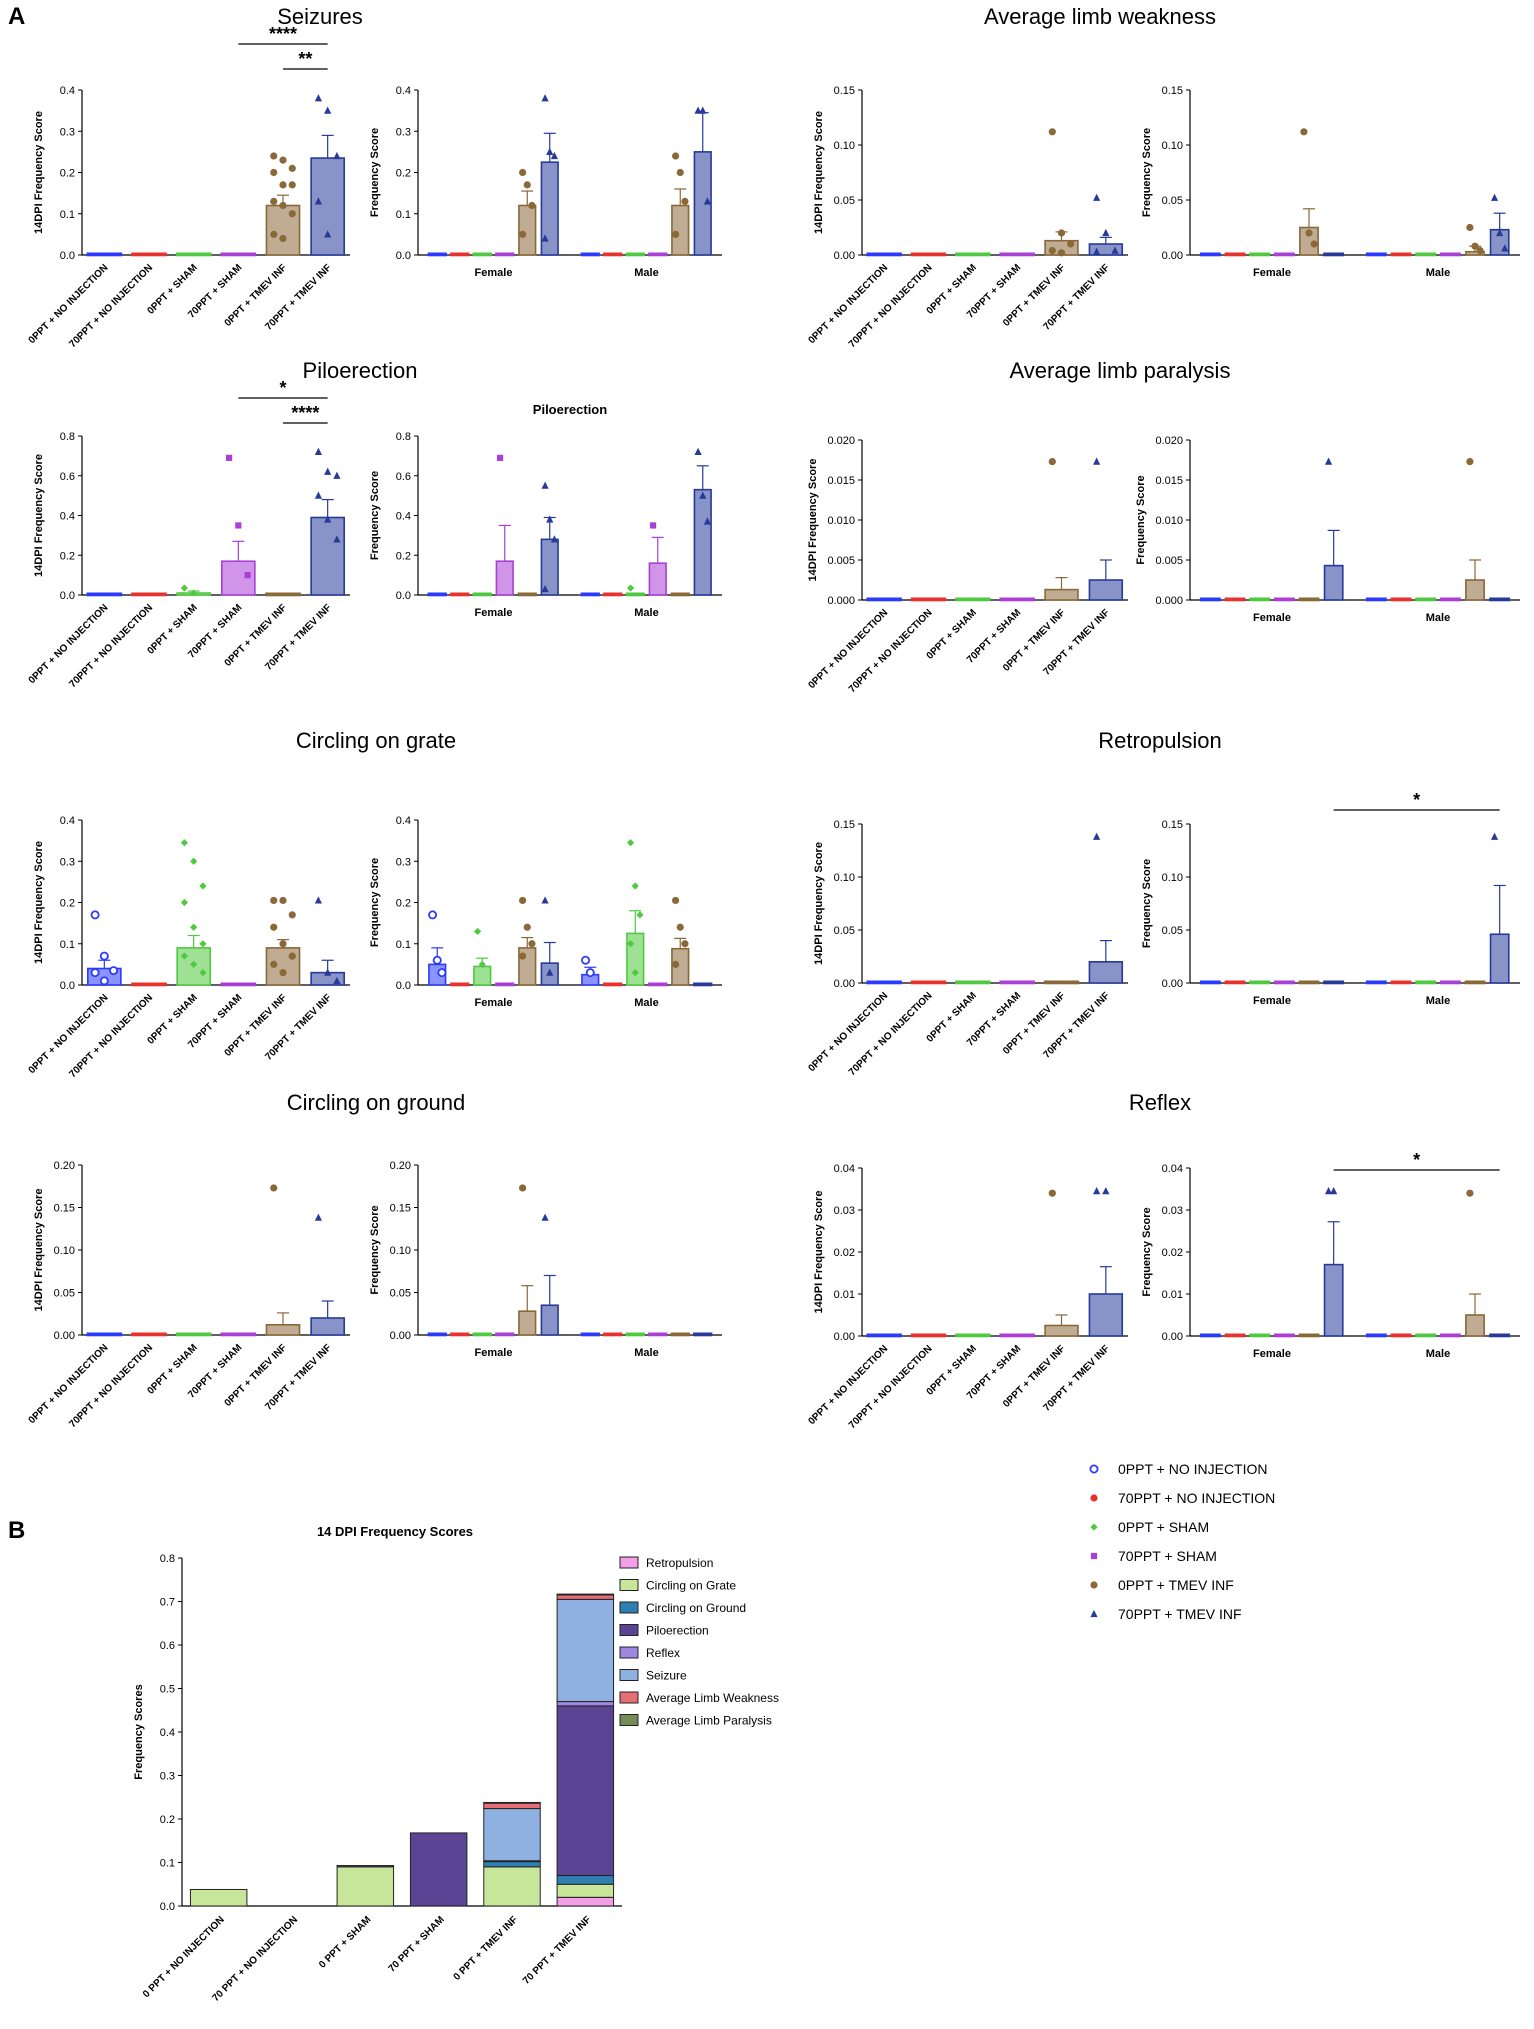 The width and height of the screenshot is (1534, 2029). I want to click on y-tick-label: 0.0, so click(403, 986).